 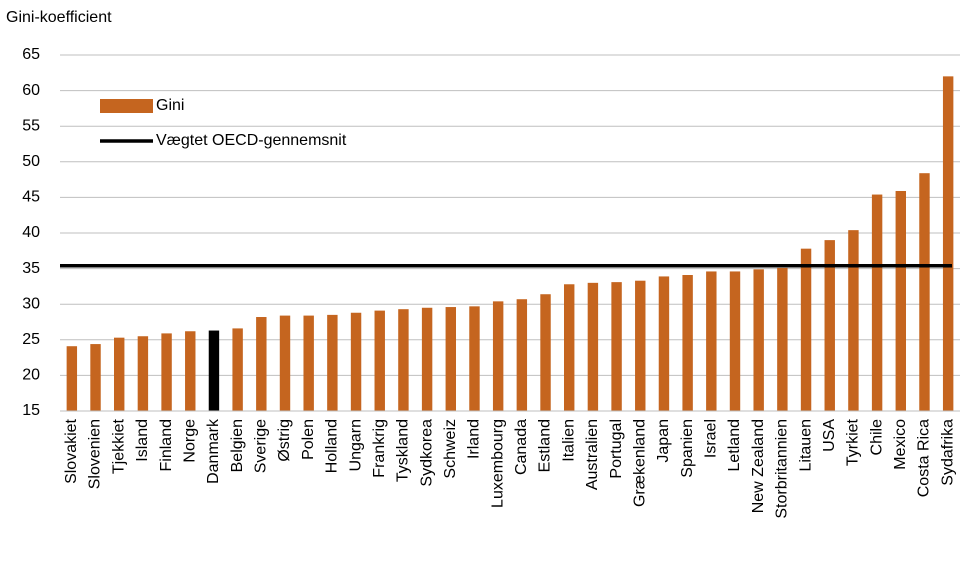 I want to click on x-tick-label: Holland, so click(x=332, y=446).